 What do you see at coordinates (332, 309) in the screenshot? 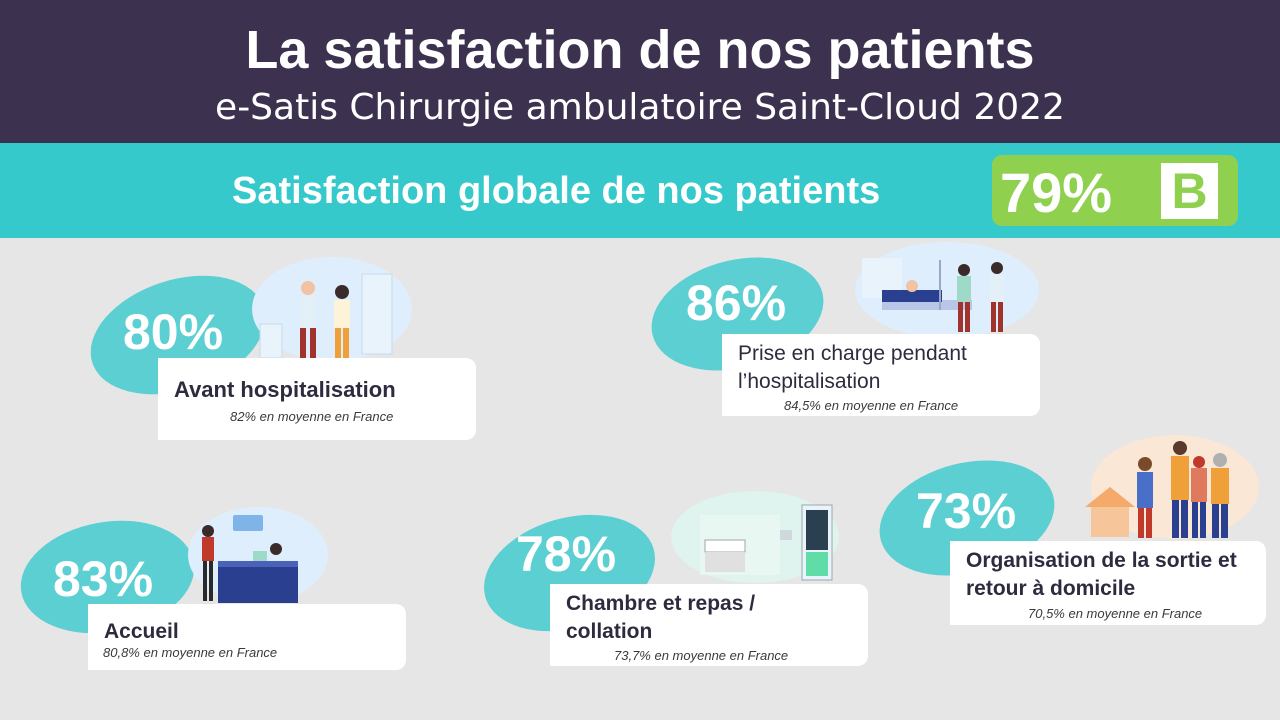
I see `doctors-consultation-illustration` at bounding box center [332, 309].